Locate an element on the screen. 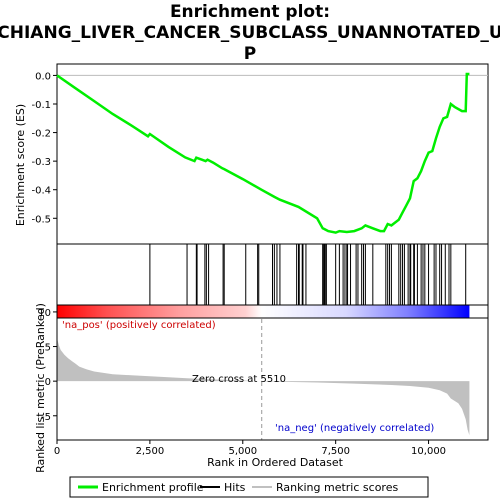 The image size is (500, 500). x-axis-label: Rank in Ordered Dataset is located at coordinates (275, 462).